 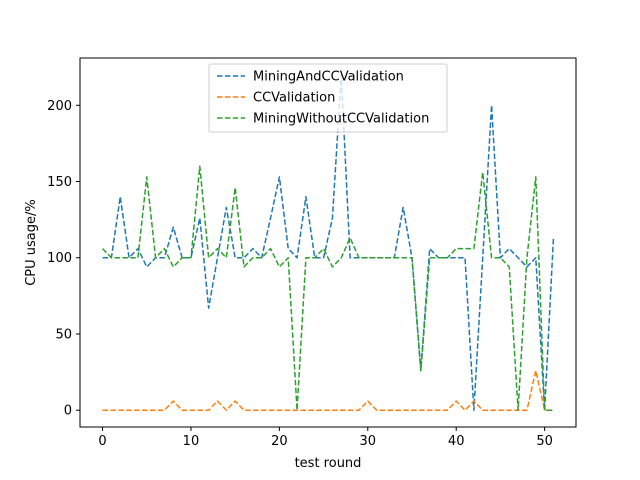 What do you see at coordinates (544, 441) in the screenshot?
I see `x-tick-label: 50` at bounding box center [544, 441].